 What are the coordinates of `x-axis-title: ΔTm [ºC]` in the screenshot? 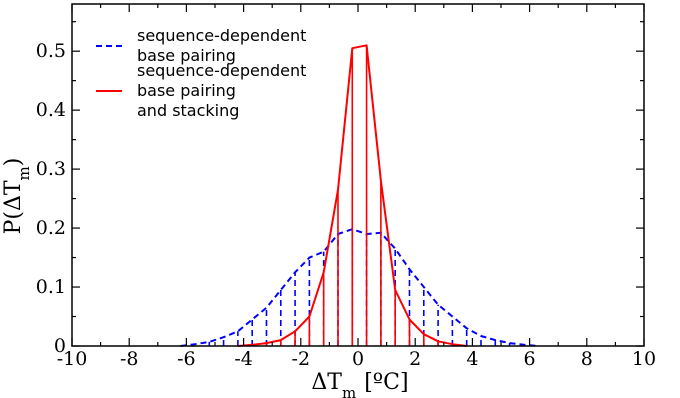 It's located at (359, 384).